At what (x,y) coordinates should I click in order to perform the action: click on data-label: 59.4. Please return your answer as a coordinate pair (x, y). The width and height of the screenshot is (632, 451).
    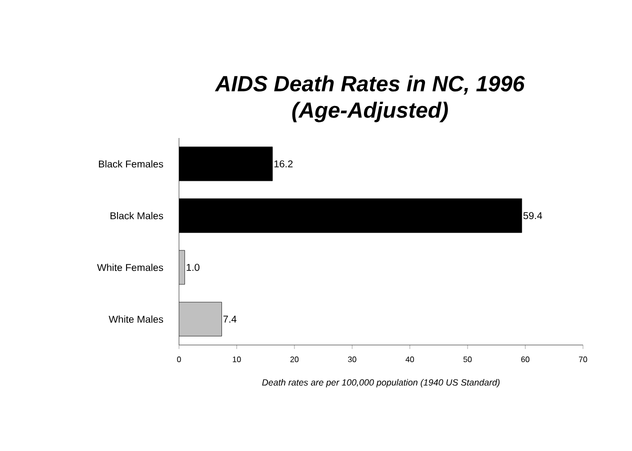
    Looking at the image, I should click on (532, 216).